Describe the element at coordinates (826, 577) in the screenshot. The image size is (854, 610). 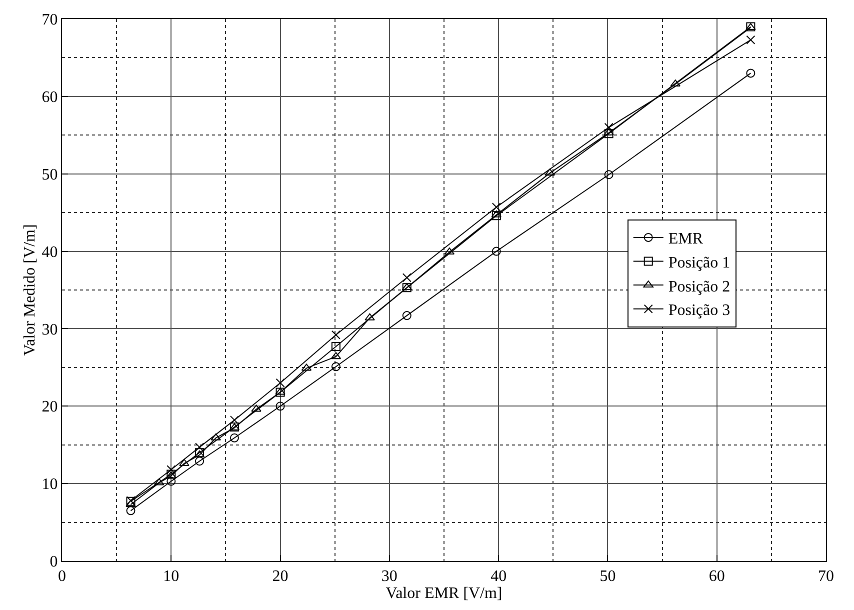
I see `x-tick-label: 70` at that location.